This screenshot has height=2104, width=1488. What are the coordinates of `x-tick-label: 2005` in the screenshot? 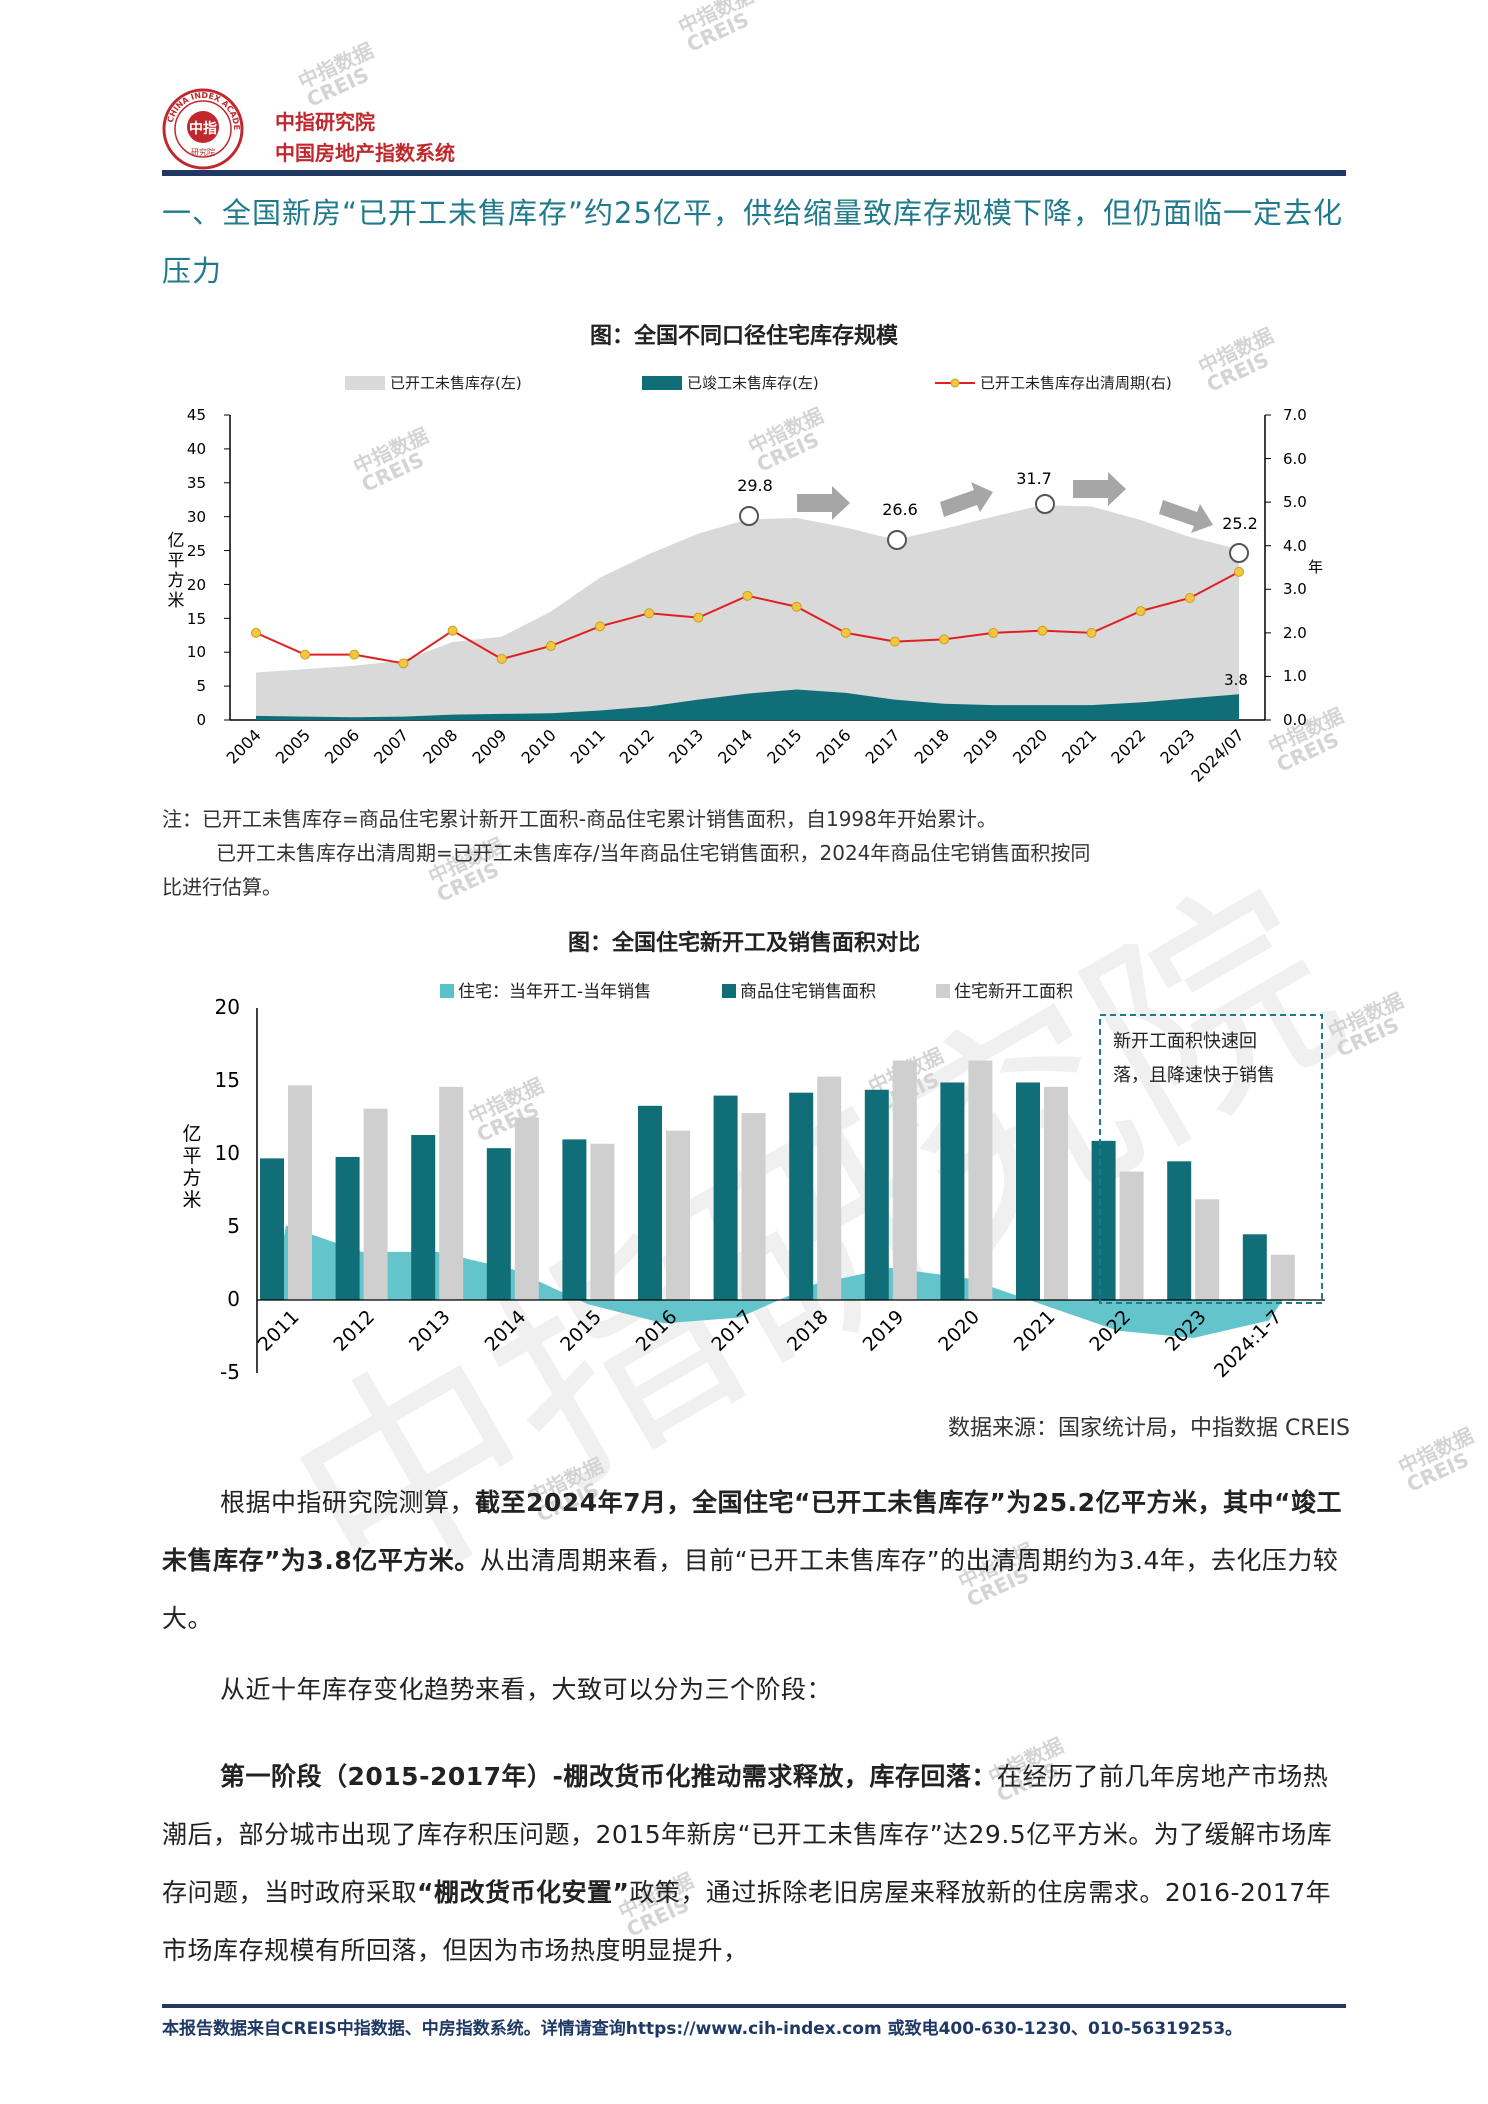 It's located at (293, 746).